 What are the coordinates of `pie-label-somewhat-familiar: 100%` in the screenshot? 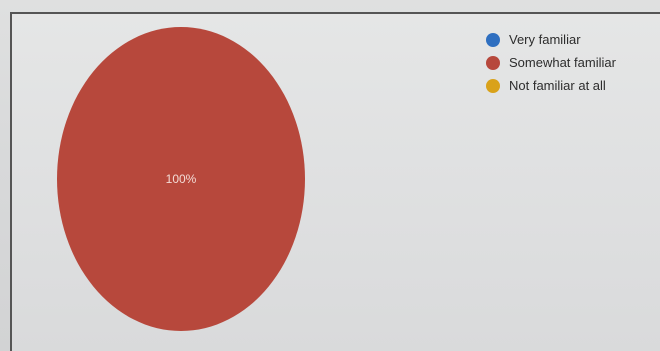 It's located at (181, 179).